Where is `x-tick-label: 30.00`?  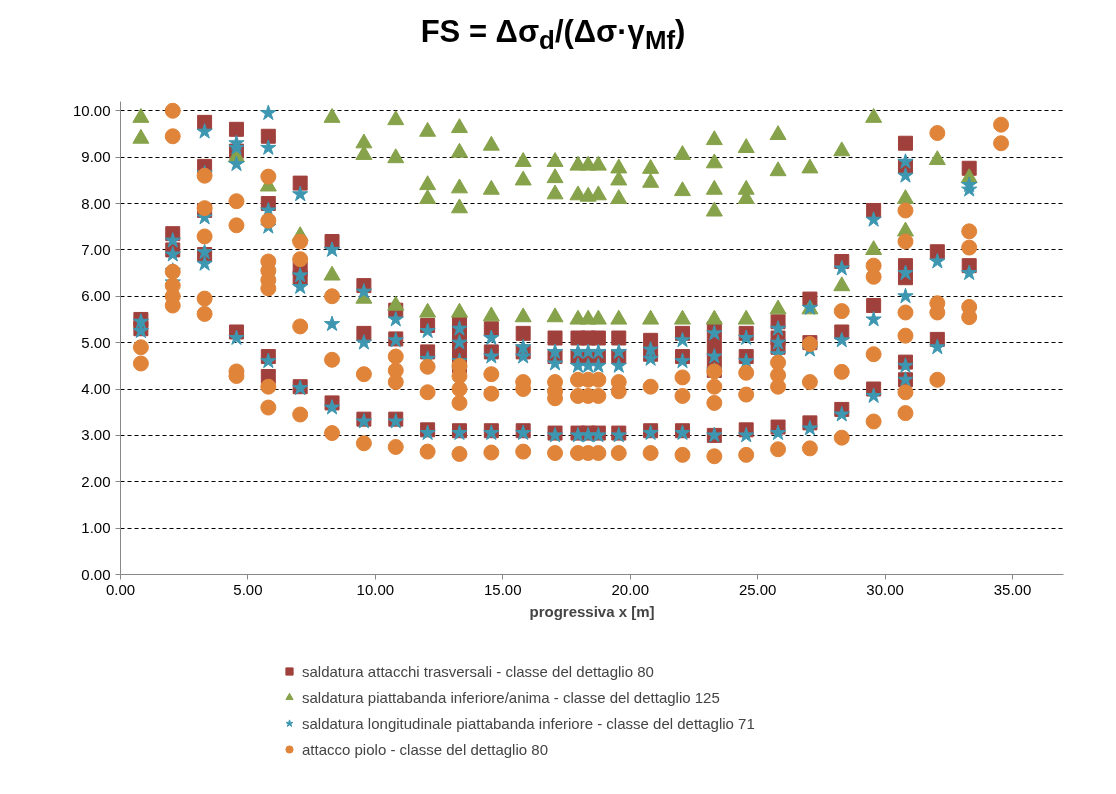 x-tick-label: 30.00 is located at coordinates (885, 589).